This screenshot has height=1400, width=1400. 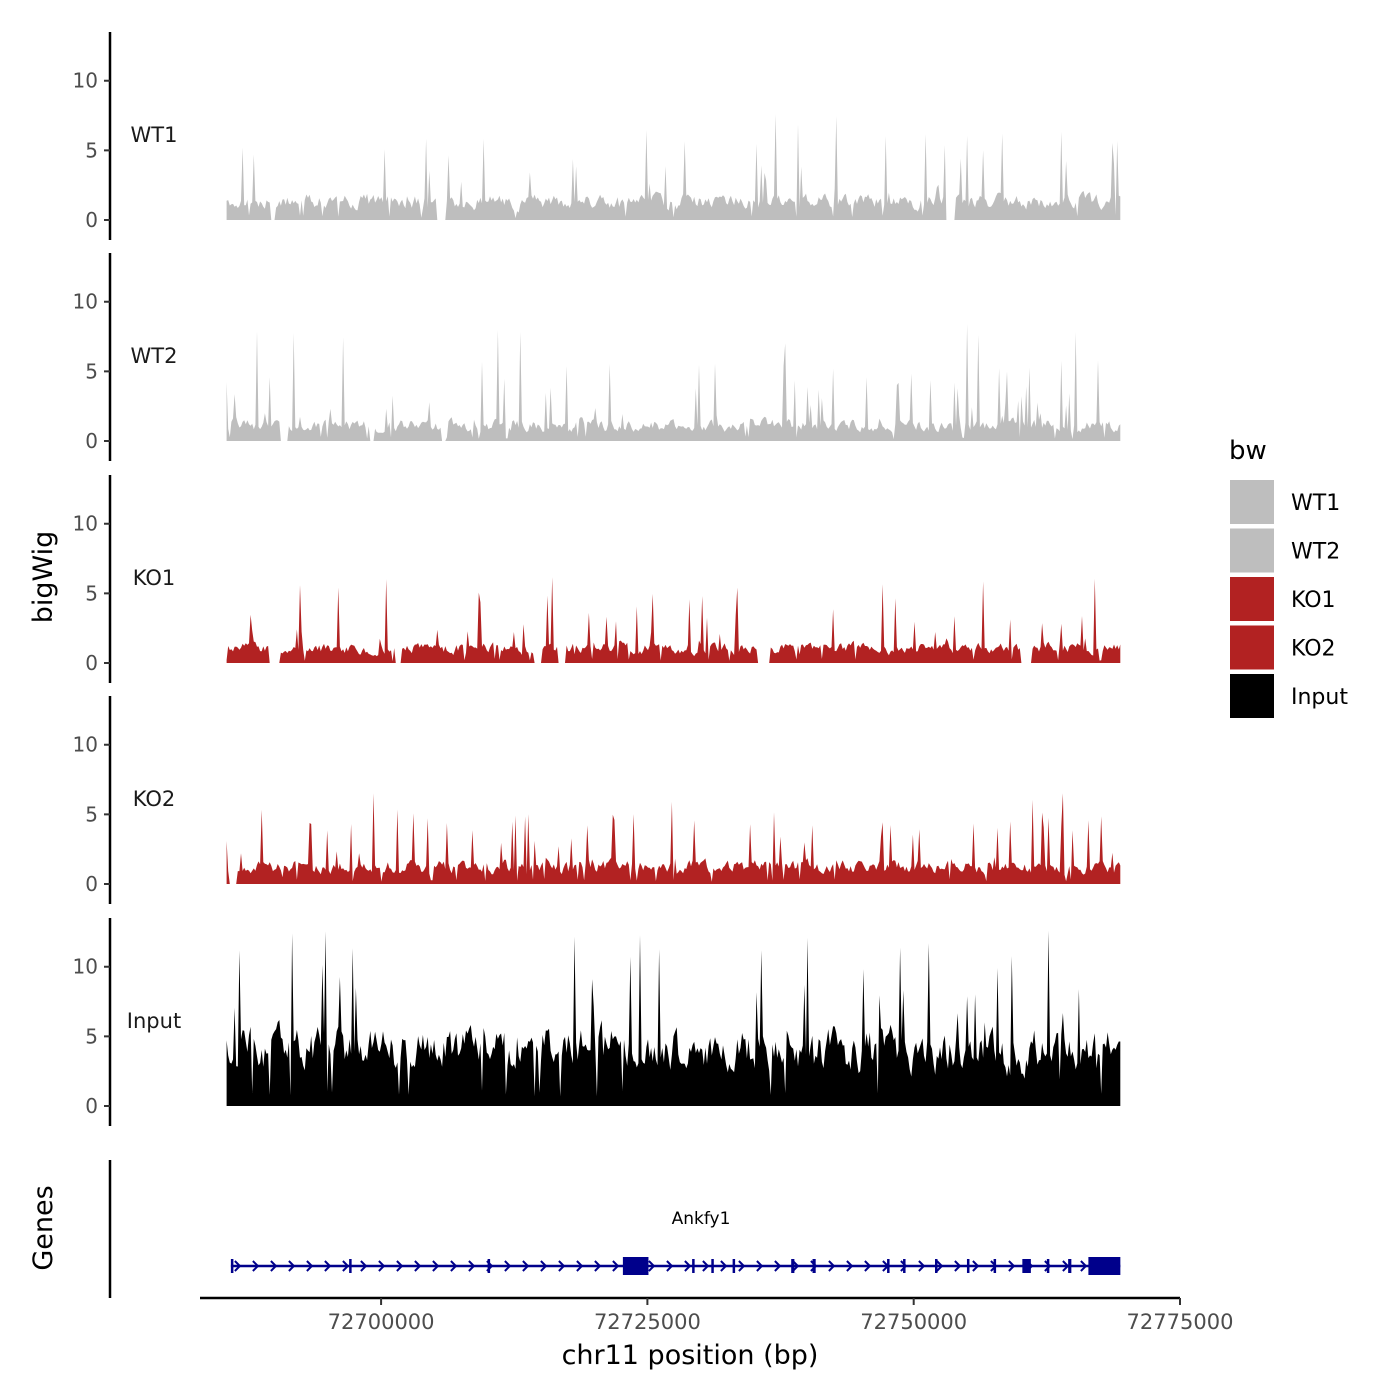 I want to click on track-wt1: 0 5 10 WT1, so click(x=597, y=136).